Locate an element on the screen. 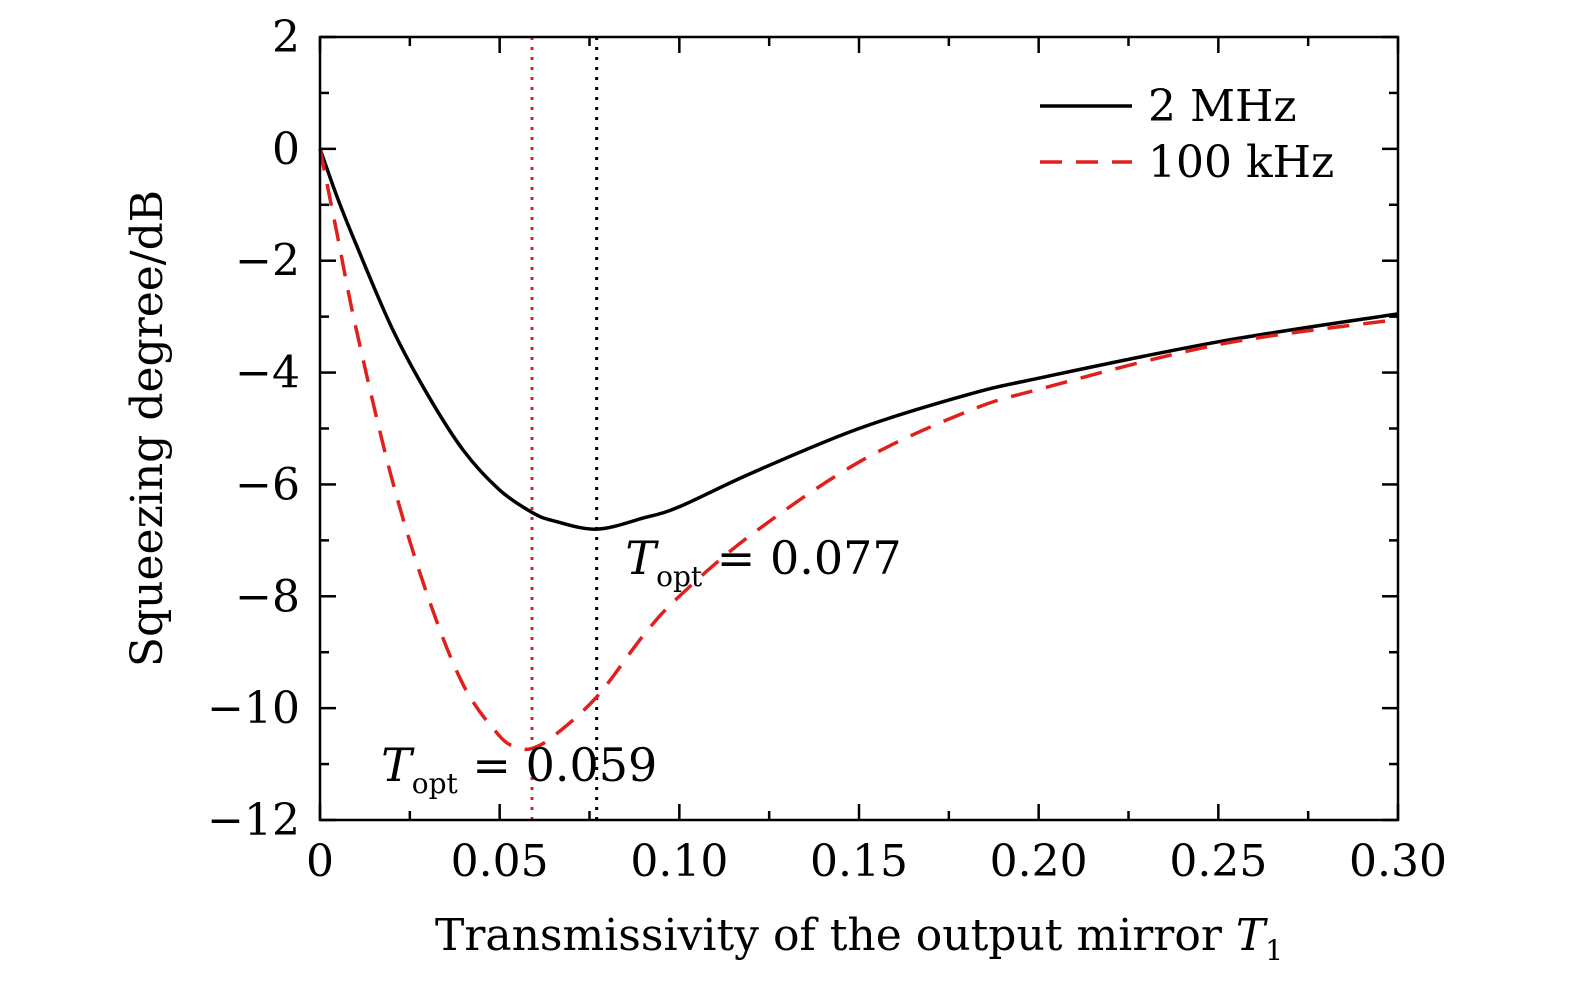  x-tick-label: 0.10 is located at coordinates (679, 861).